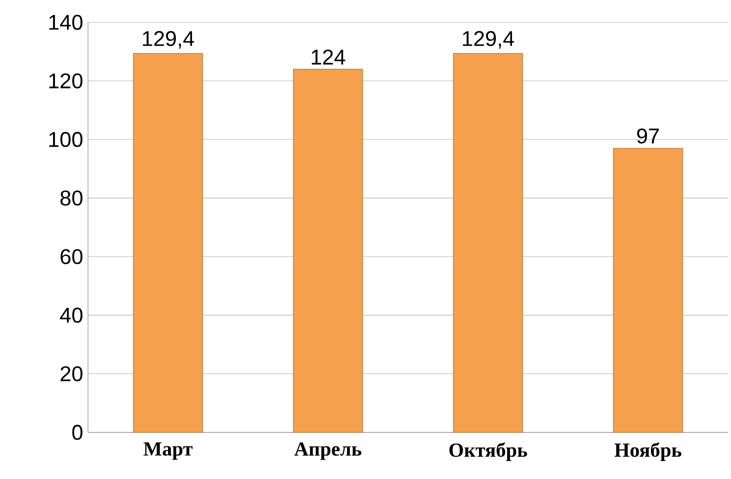 The width and height of the screenshot is (731, 479). I want to click on y-tick-label: 0, so click(77, 432).